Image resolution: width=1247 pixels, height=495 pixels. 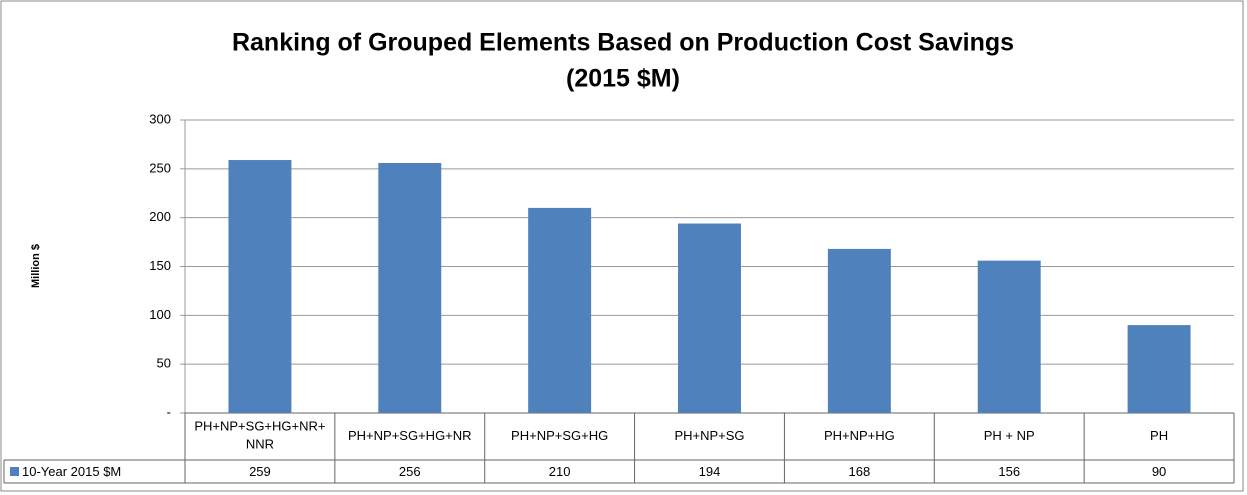 What do you see at coordinates (710, 471) in the screenshot?
I see `table-value: 194` at bounding box center [710, 471].